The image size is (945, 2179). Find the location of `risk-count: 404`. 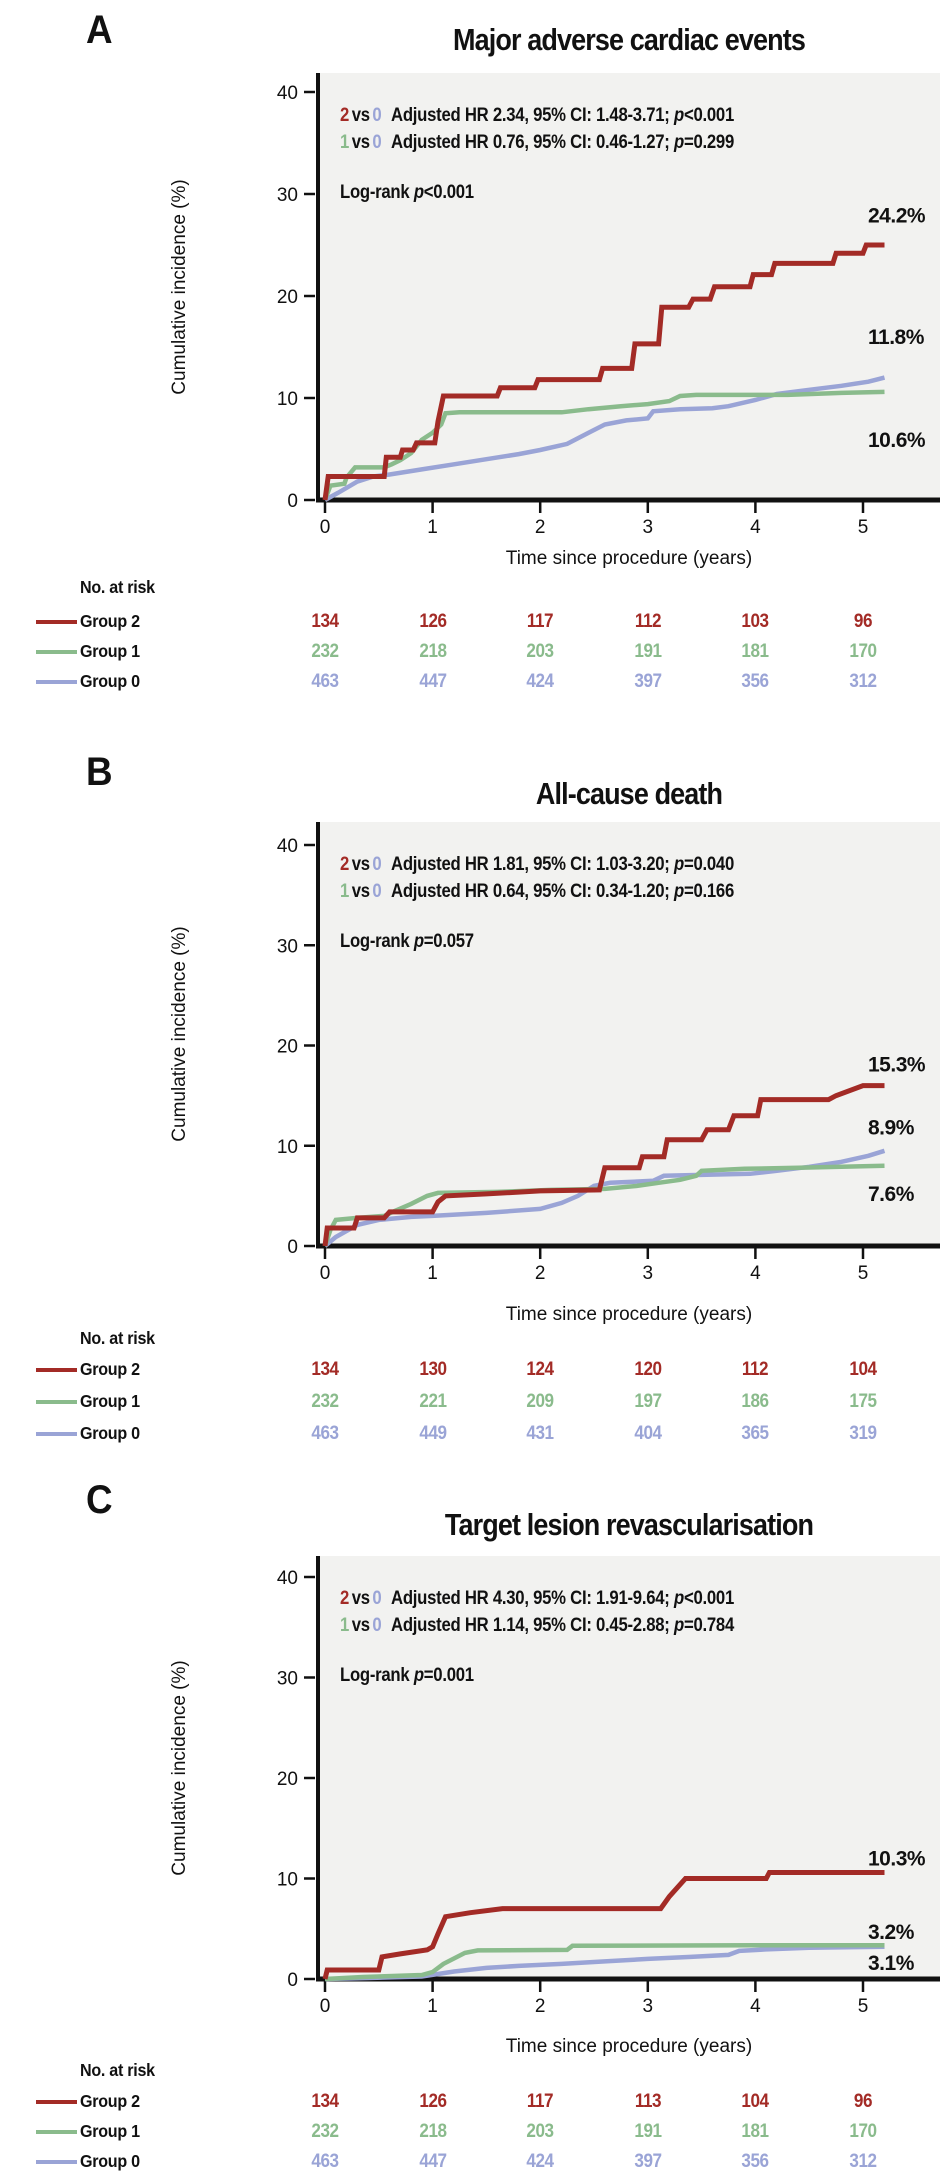

risk-count: 404 is located at coordinates (648, 1433).